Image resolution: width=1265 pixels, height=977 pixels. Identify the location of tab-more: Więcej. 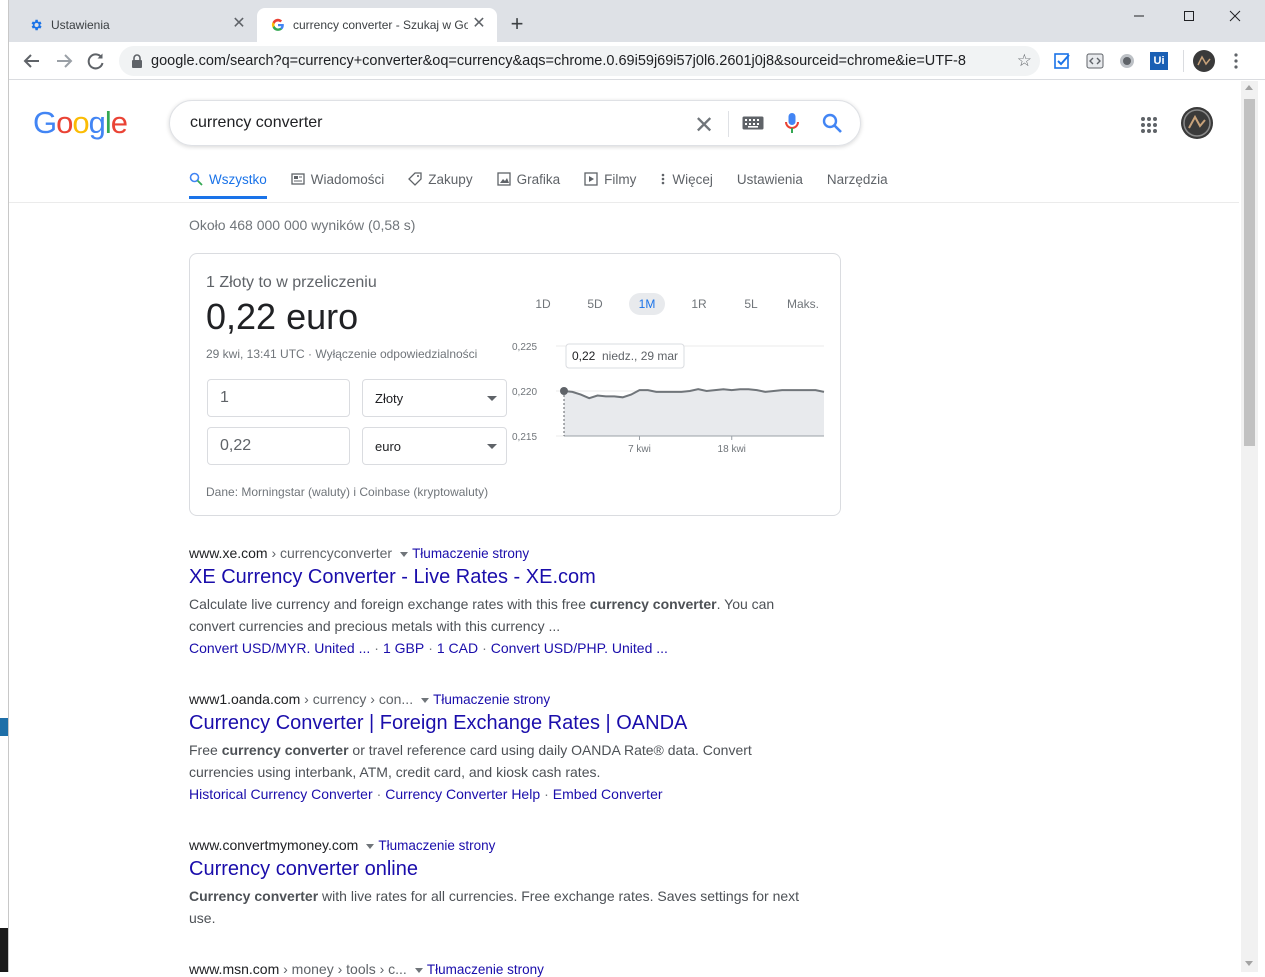
(686, 179).